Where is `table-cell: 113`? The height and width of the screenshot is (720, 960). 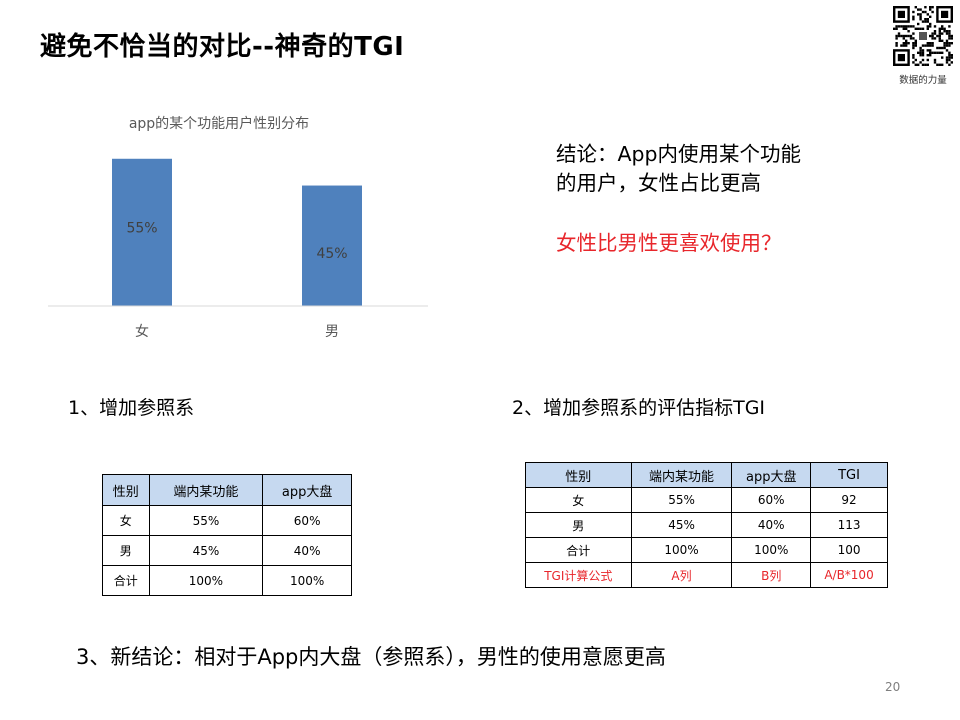
table-cell: 113 is located at coordinates (849, 525).